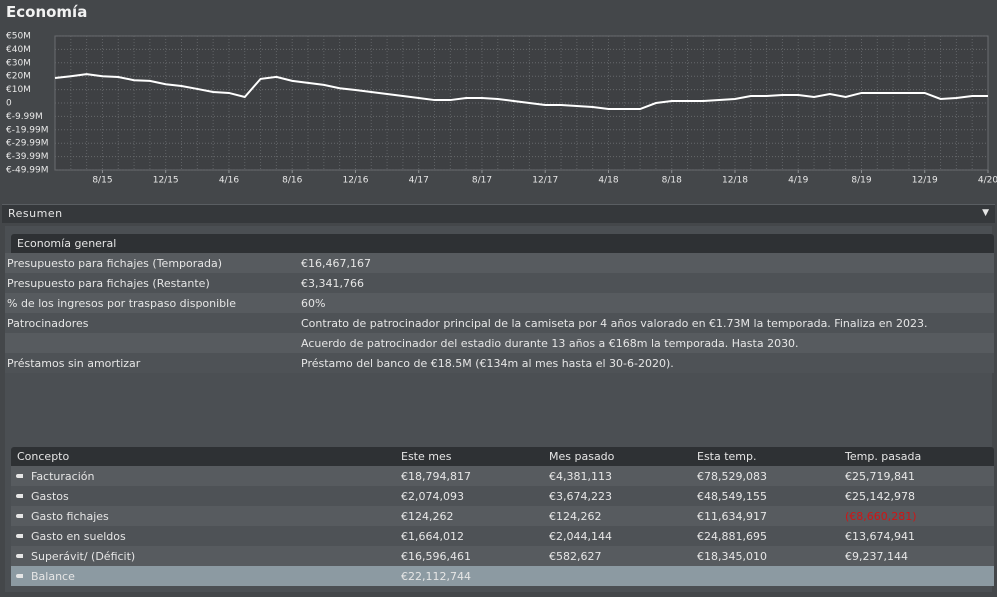 This screenshot has height=597, width=997. I want to click on column-header: Esta temp., so click(727, 456).